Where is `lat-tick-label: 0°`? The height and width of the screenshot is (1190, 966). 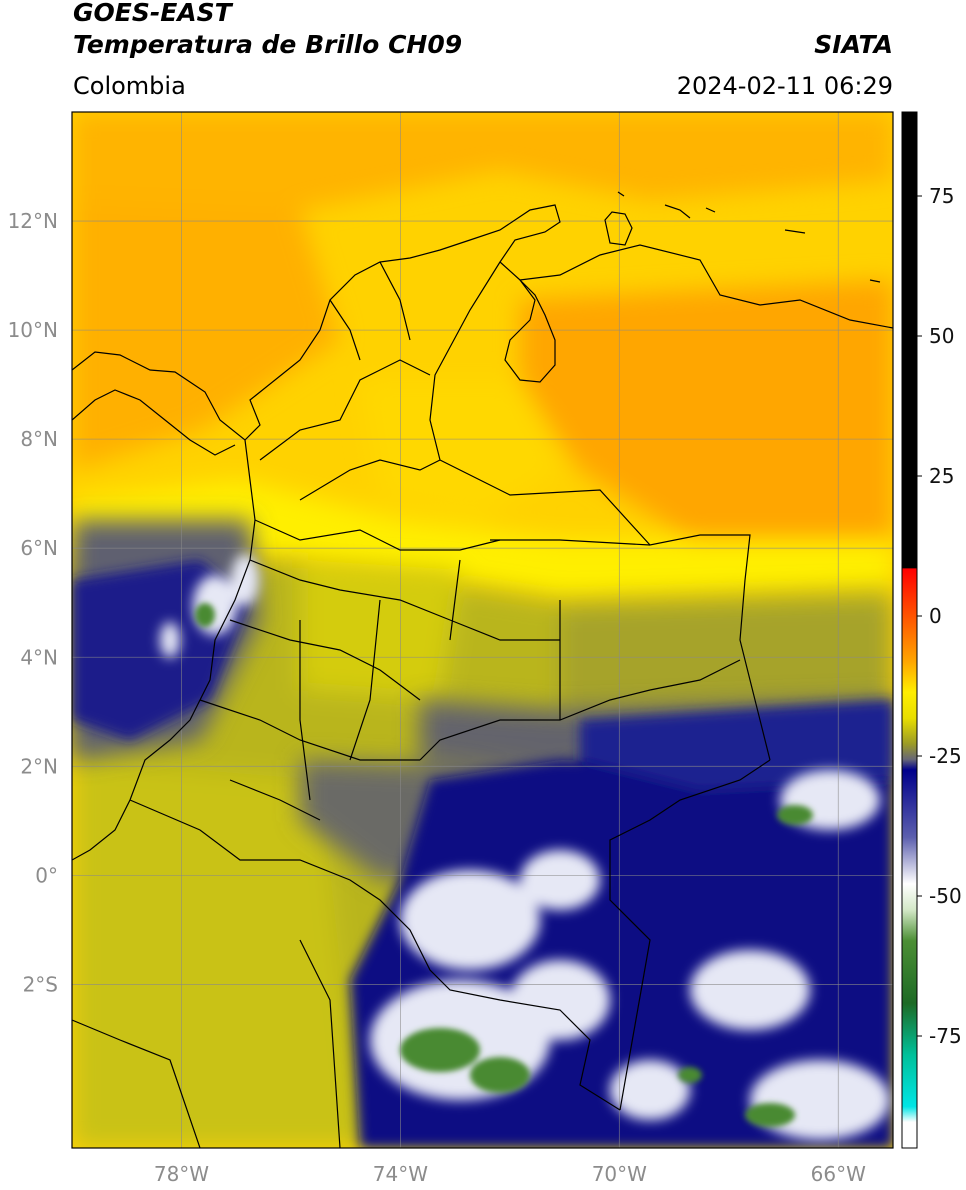 lat-tick-label: 0° is located at coordinates (46, 875).